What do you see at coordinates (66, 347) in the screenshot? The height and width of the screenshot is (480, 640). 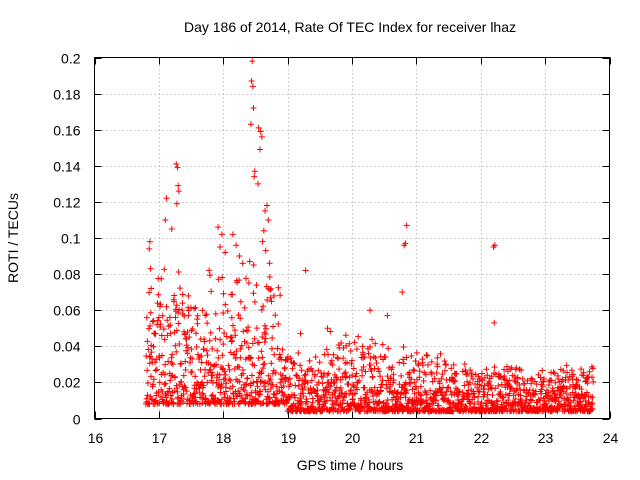 I see `y-tick-label: 0.04` at bounding box center [66, 347].